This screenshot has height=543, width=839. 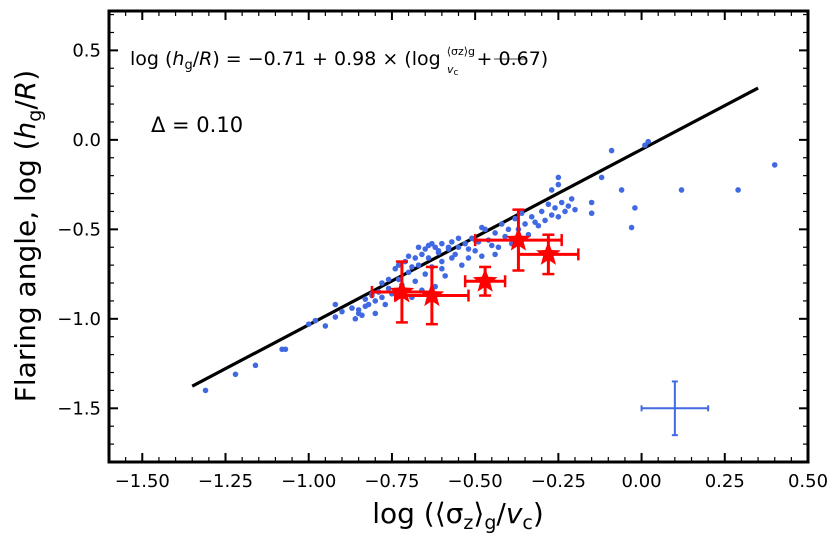 I want to click on x-tick-label: −0.25, so click(x=558, y=481).